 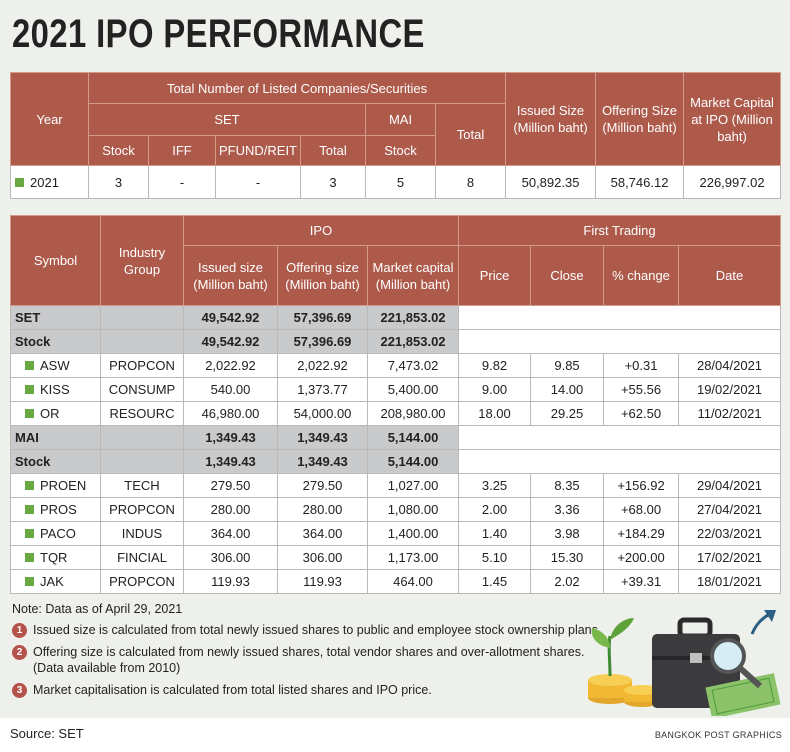 I want to click on cell: 29.25, so click(x=567, y=413).